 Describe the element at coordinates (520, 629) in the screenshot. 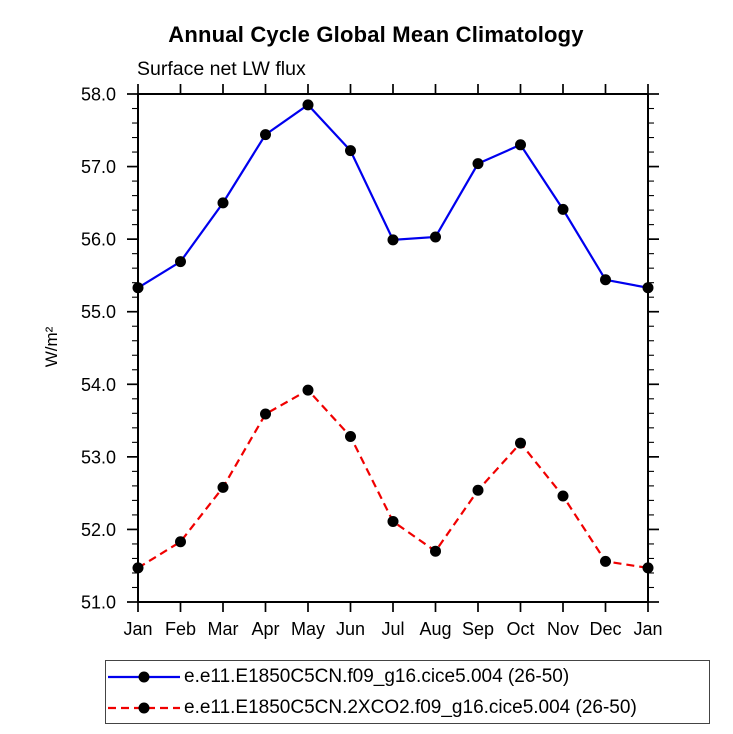

I see `x-tick-label: Oct` at that location.